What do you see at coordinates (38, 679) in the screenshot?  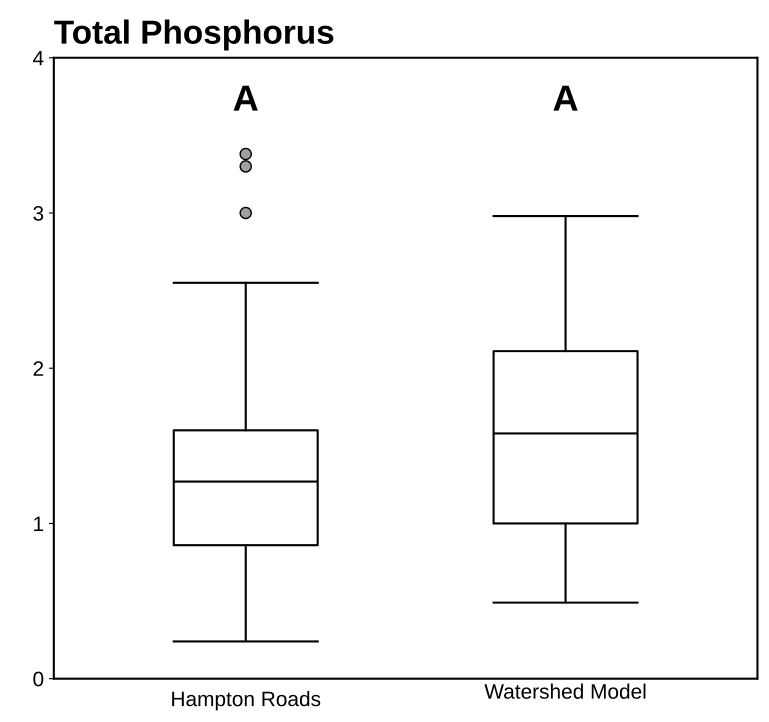 I see `y-tick-label: 0` at bounding box center [38, 679].